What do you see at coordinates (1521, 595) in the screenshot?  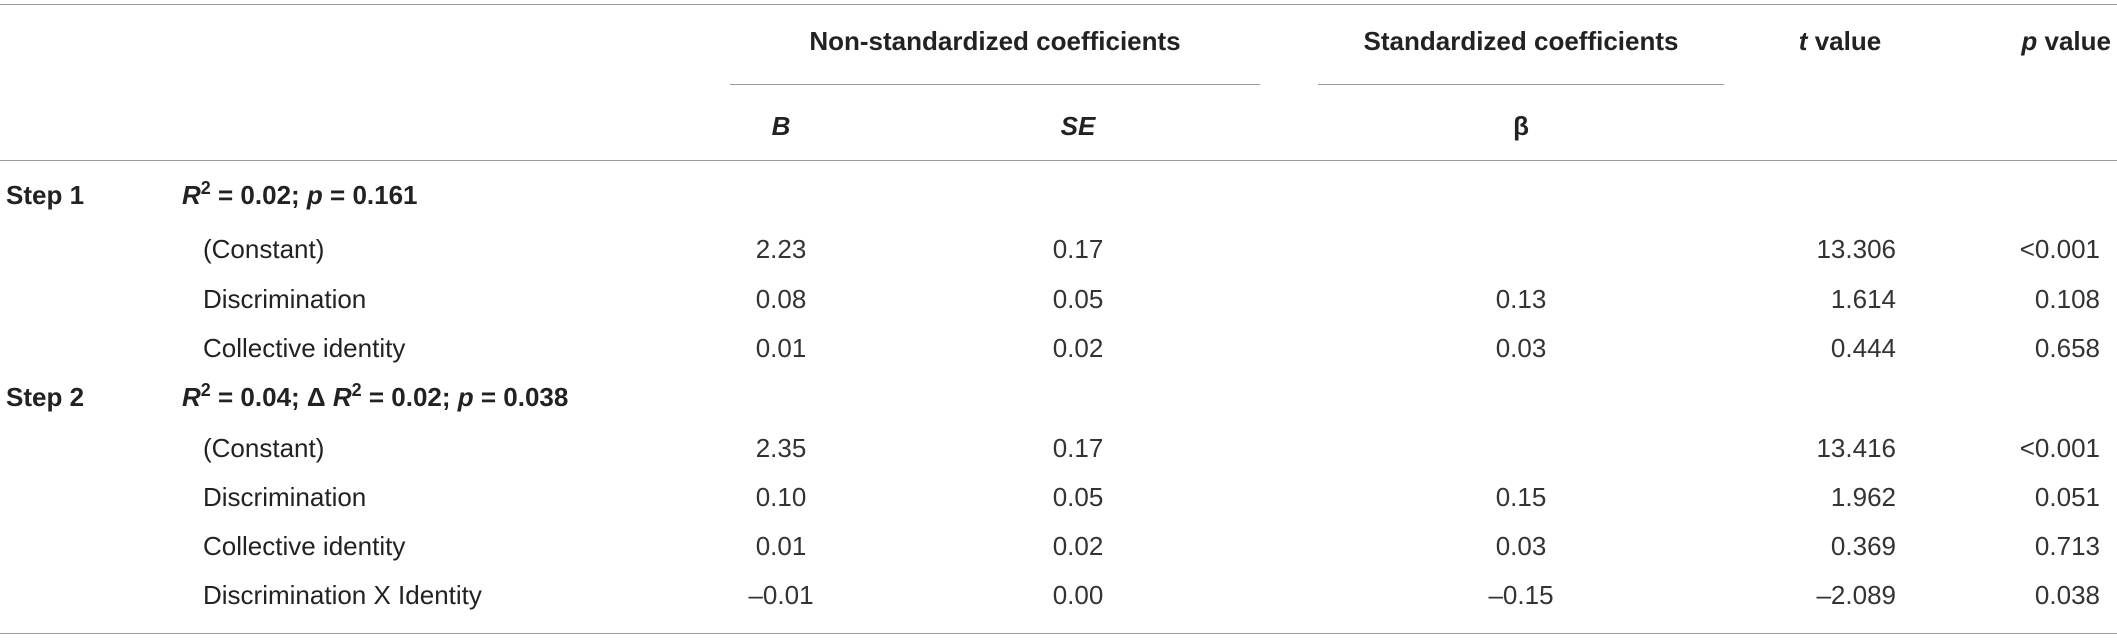 I see `cell-beta: –0.15` at bounding box center [1521, 595].